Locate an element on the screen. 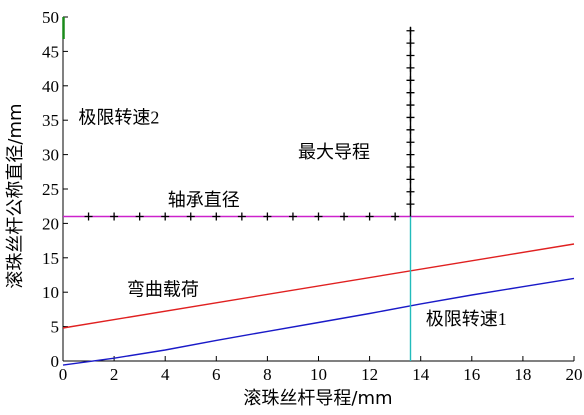 Image resolution: width=584 pixels, height=415 pixels. annotation-bearing: 轴承直径 is located at coordinates (204, 200).